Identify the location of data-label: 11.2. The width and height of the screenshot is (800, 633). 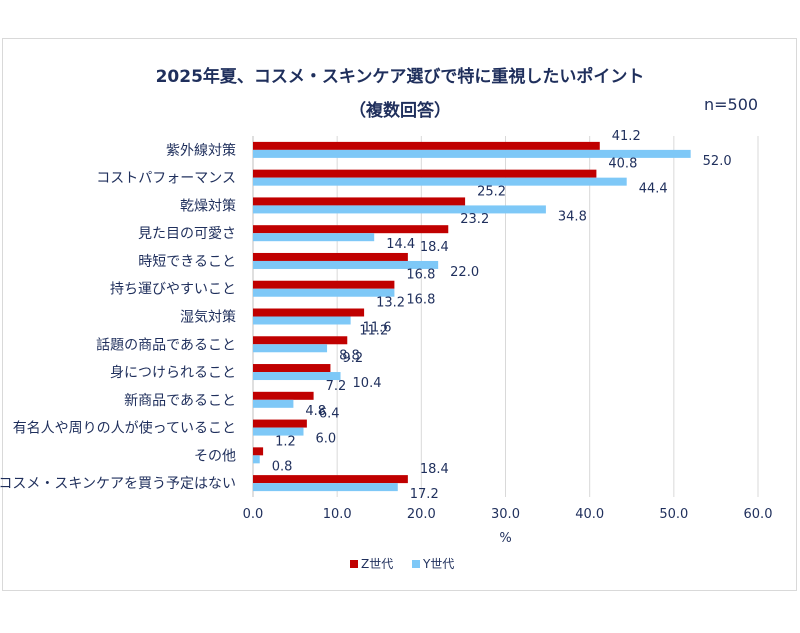
(373, 330).